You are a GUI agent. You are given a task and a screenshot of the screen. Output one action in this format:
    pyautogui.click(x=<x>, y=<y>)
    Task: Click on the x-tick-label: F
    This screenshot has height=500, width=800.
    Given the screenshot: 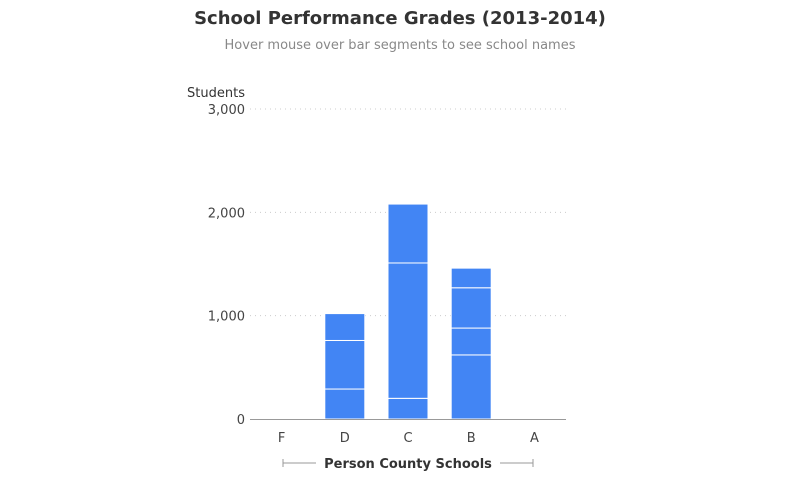 What is the action you would take?
    pyautogui.click(x=281, y=438)
    